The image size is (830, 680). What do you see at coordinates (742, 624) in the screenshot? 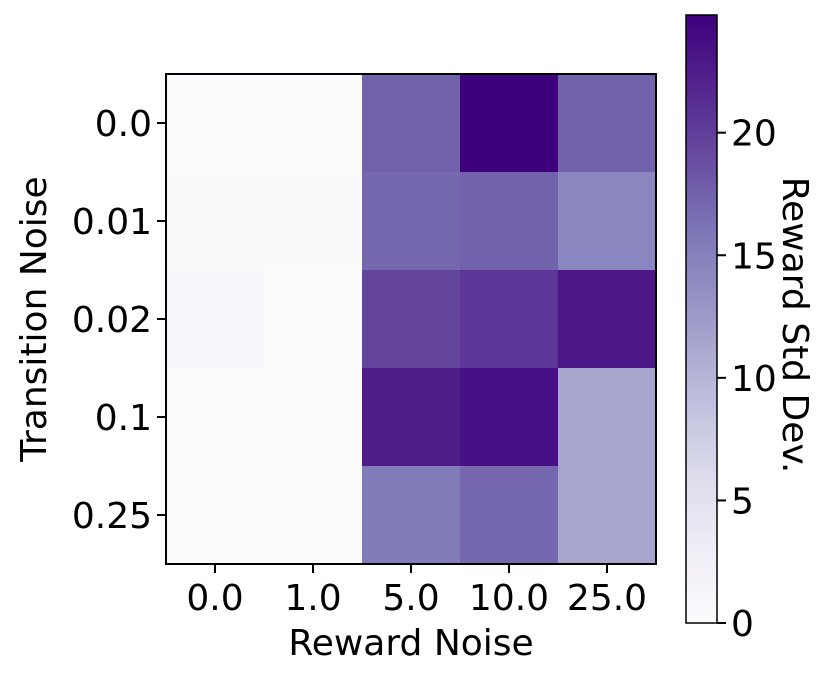
I see `colorbar-tick-label: 0` at bounding box center [742, 624].